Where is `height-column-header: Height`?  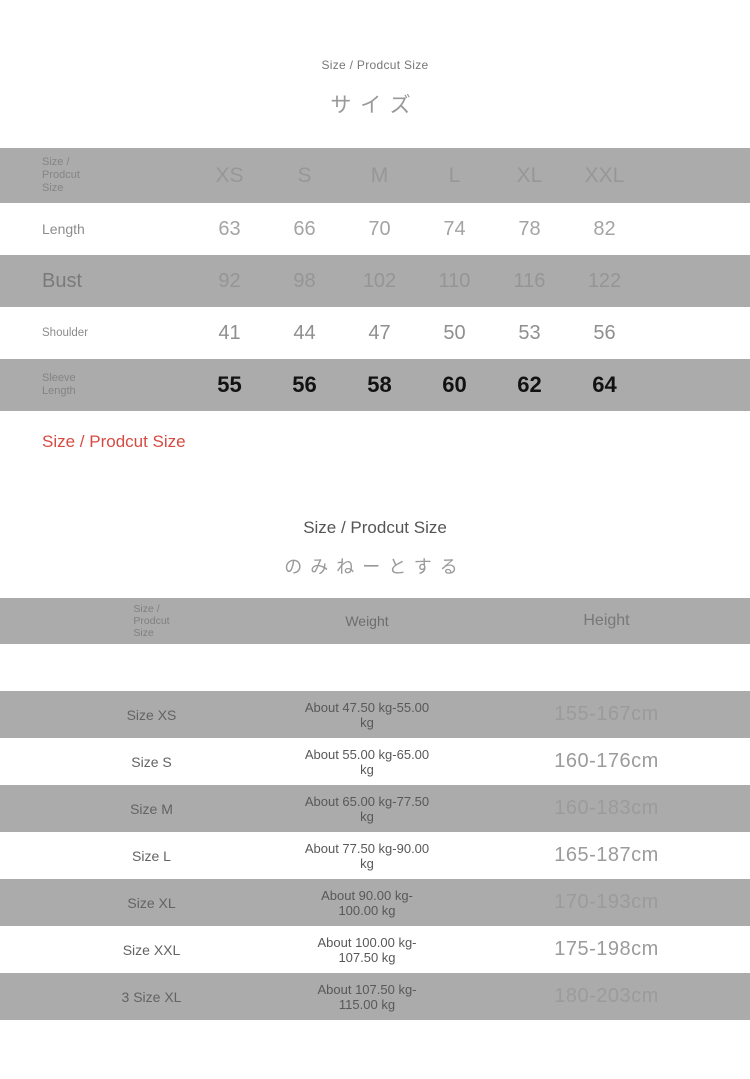
height-column-header: Height is located at coordinates (606, 620).